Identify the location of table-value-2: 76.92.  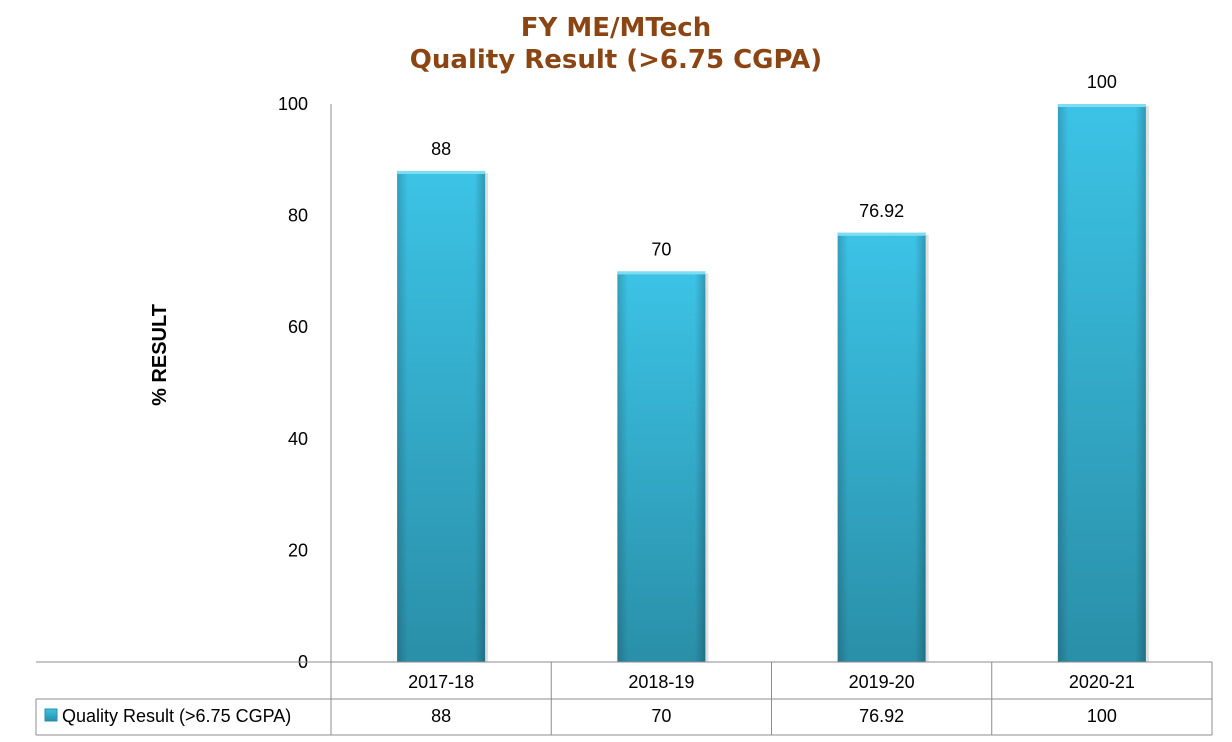
(881, 716).